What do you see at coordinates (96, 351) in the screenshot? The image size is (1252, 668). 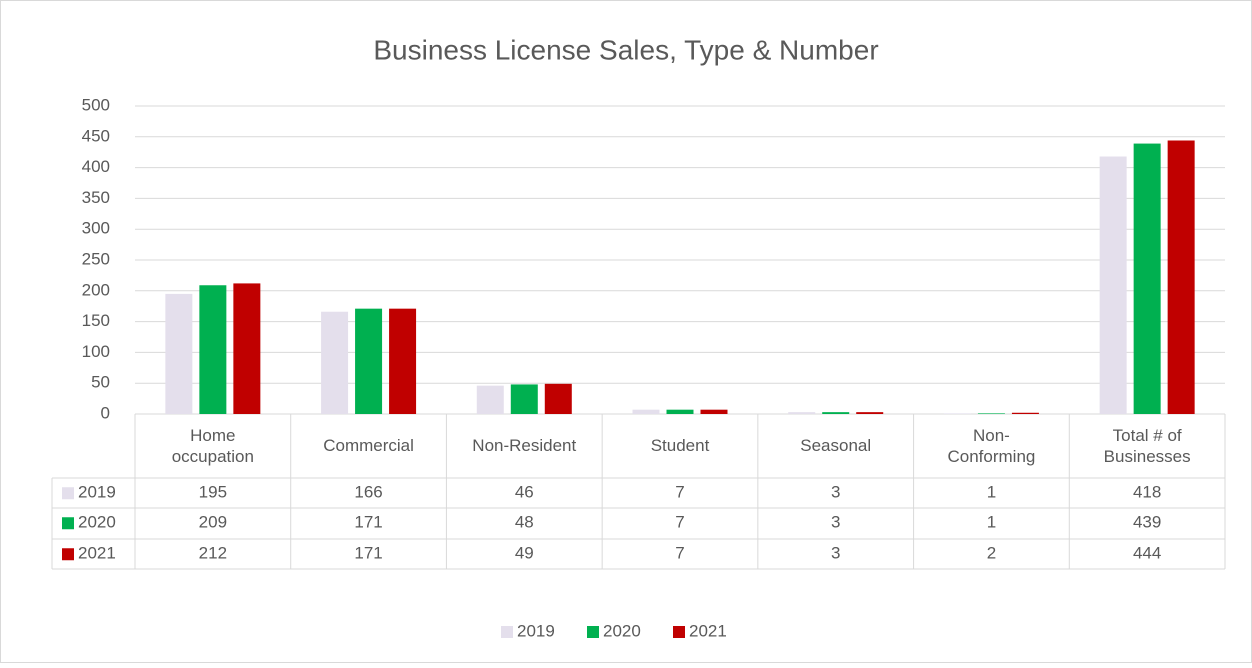 I see `y-tick-label: 100` at bounding box center [96, 351].